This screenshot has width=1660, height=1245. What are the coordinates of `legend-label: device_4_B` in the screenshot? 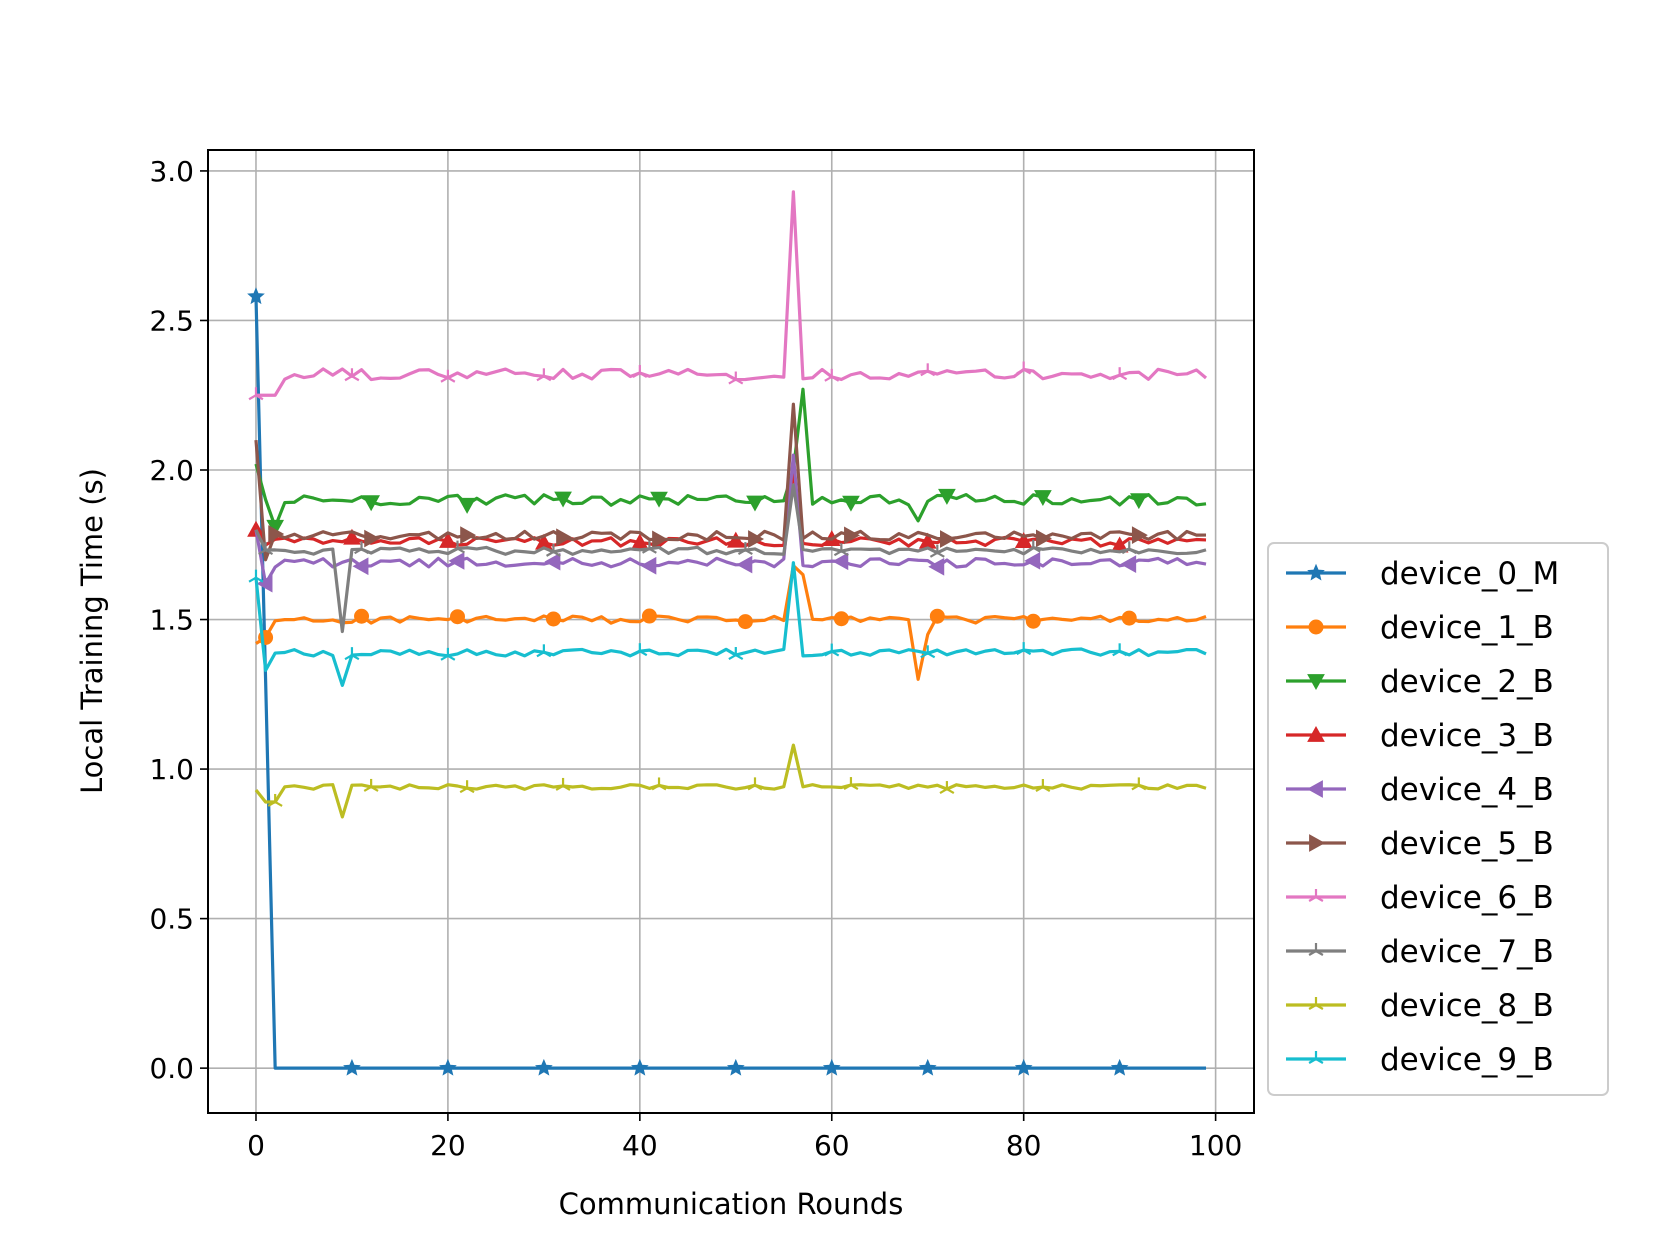 It's located at (1467, 790).